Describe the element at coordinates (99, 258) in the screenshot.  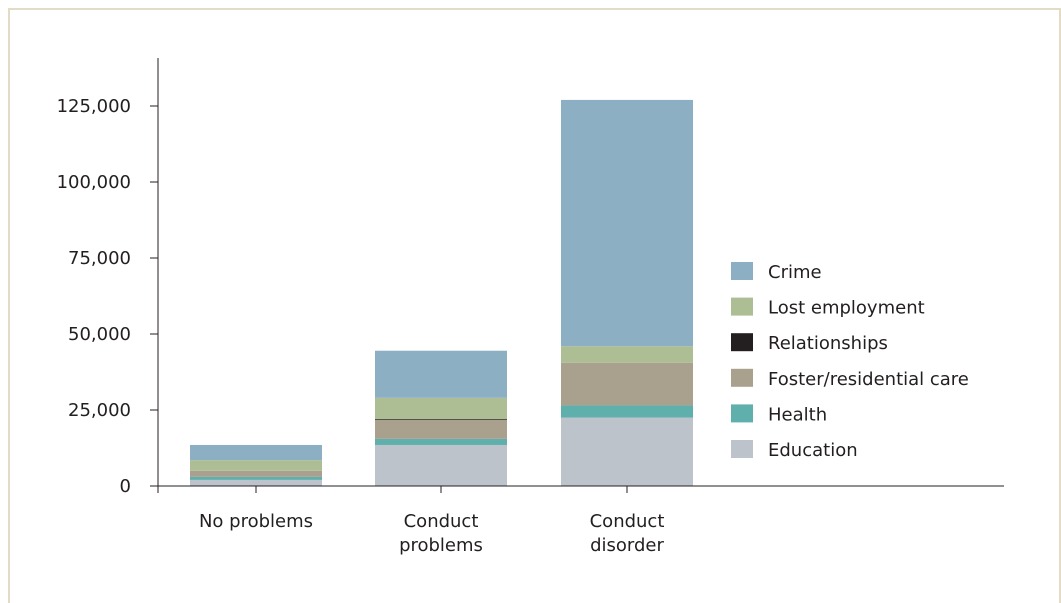
I see `y-tick-label: 75,000` at that location.